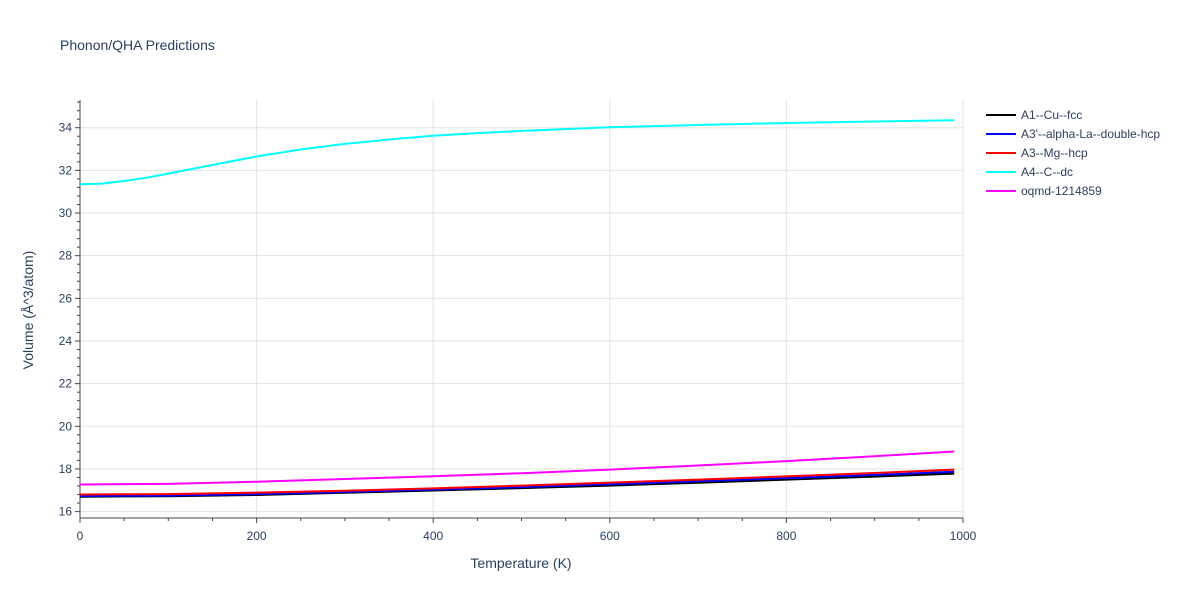 The width and height of the screenshot is (1200, 600). What do you see at coordinates (963, 536) in the screenshot?
I see `x-tick-label-5: 1000` at bounding box center [963, 536].